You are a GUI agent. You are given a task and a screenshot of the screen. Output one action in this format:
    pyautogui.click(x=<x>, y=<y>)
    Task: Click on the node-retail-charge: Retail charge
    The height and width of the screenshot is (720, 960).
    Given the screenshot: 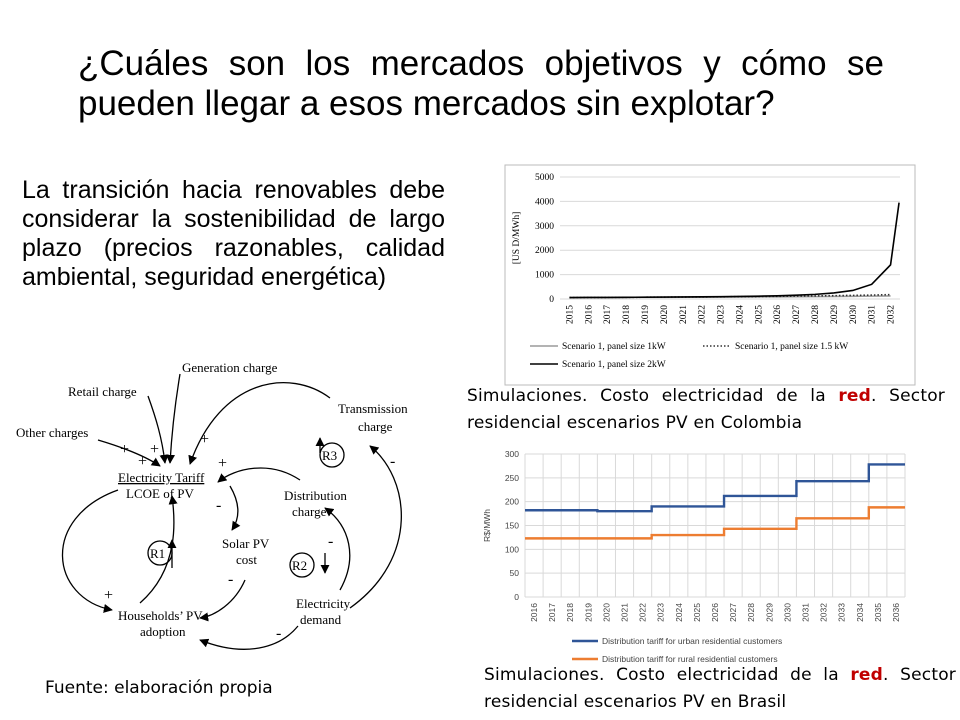 What is the action you would take?
    pyautogui.click(x=102, y=391)
    